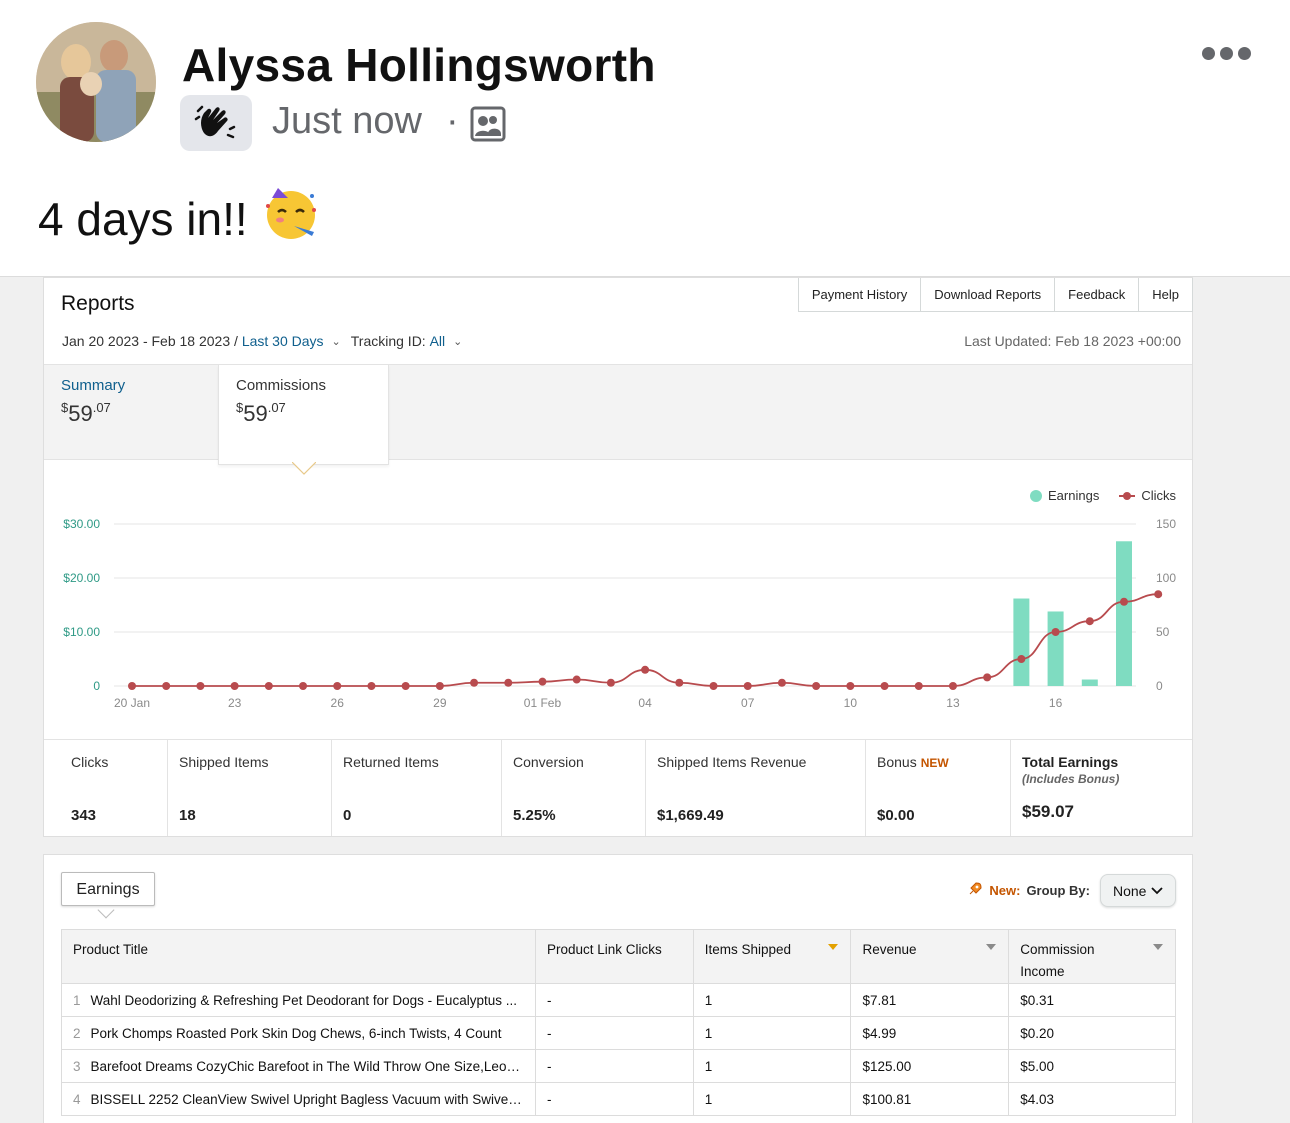 The image size is (1290, 1123). Describe the element at coordinates (81, 632) in the screenshot. I see `y-tick-label-left: $10.00` at that location.